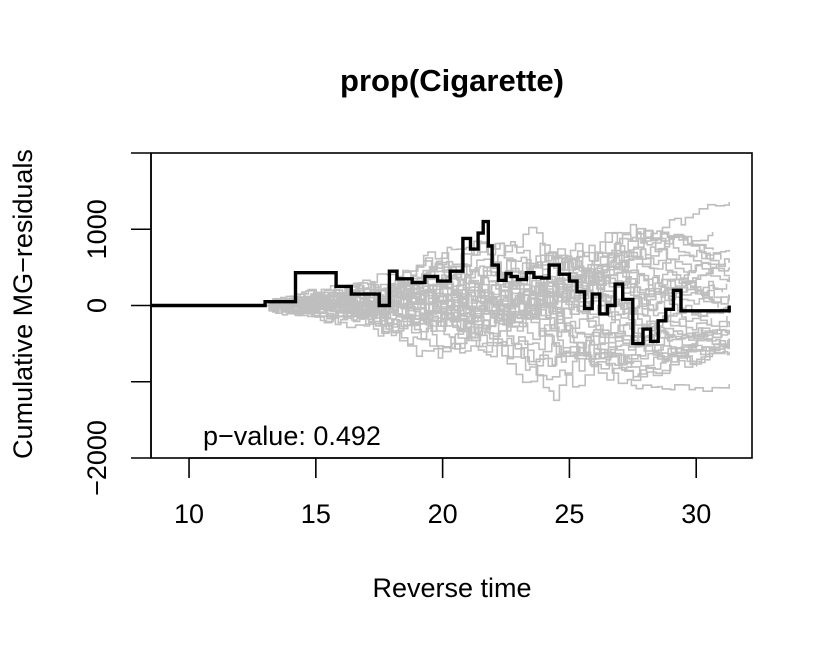 This screenshot has width=830, height=651. Describe the element at coordinates (23, 304) in the screenshot. I see `y-axis-label: Cumulative MG−residuals` at that location.